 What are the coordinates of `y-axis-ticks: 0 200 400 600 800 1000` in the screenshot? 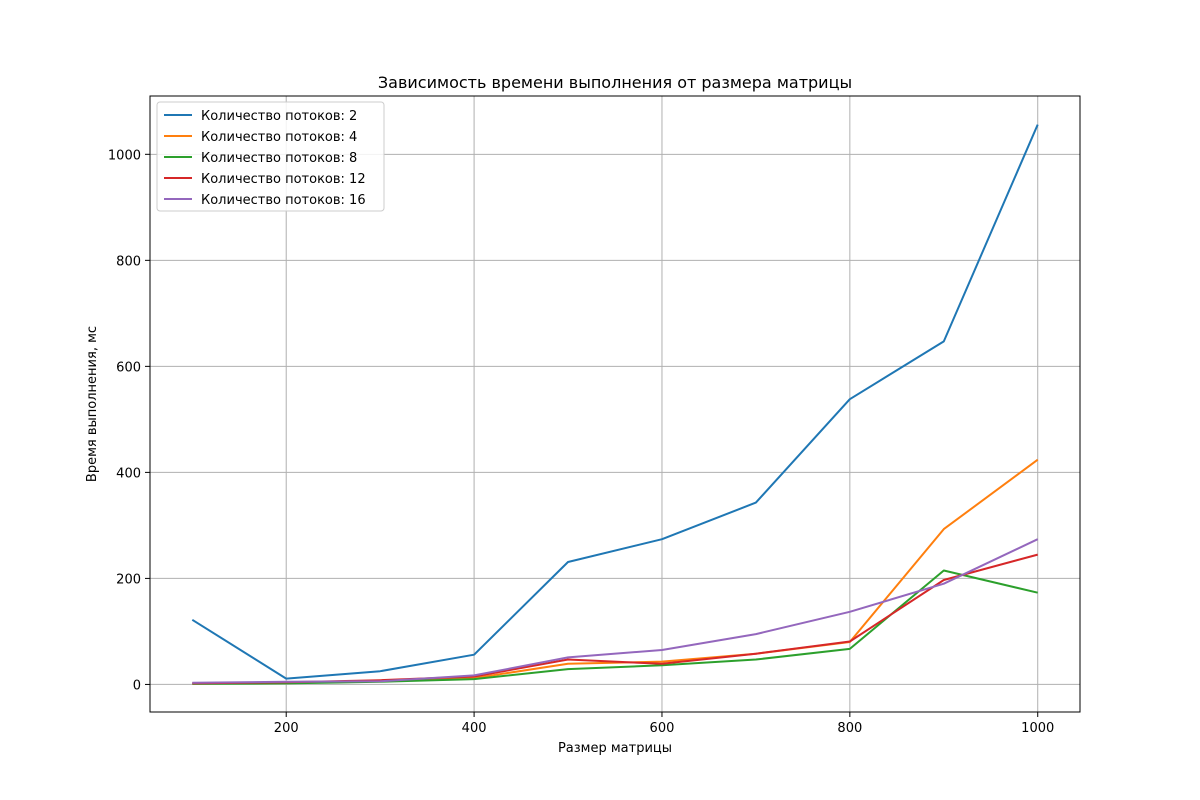 It's located at (129, 420).